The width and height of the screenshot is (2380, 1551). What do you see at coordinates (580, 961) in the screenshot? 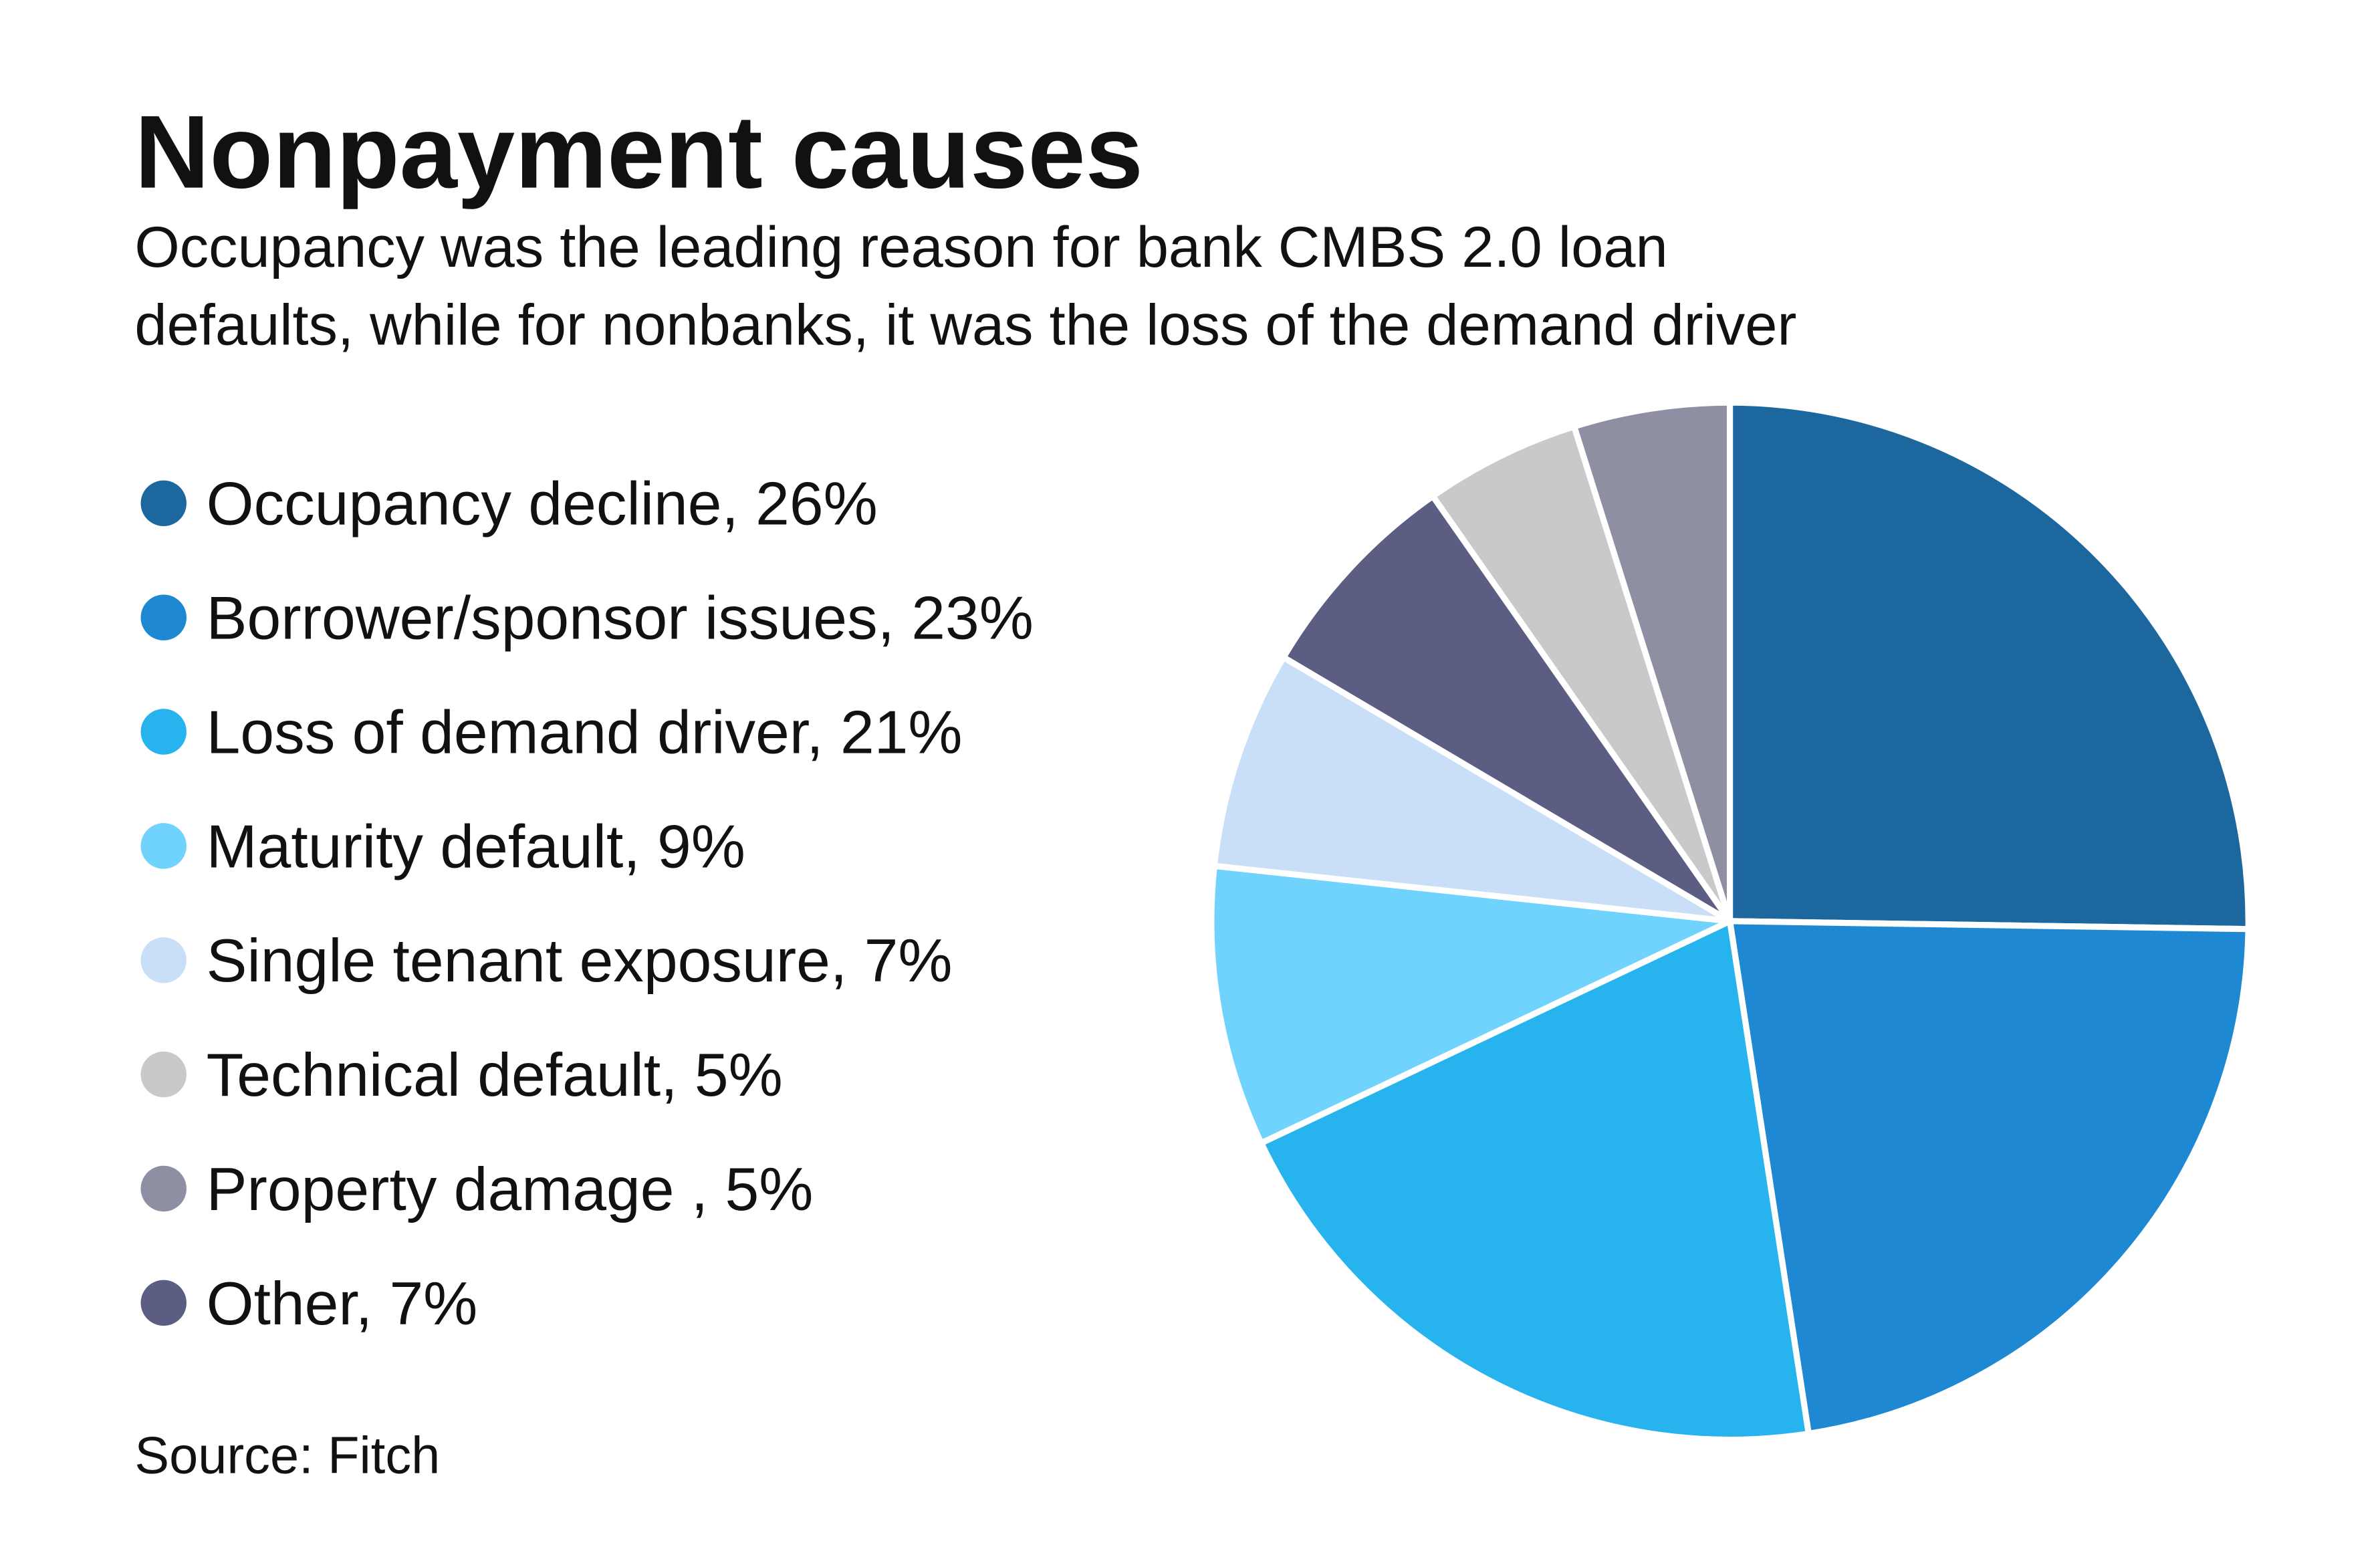
I see `legend-label: Single tenant exposure, 7%` at bounding box center [580, 961].